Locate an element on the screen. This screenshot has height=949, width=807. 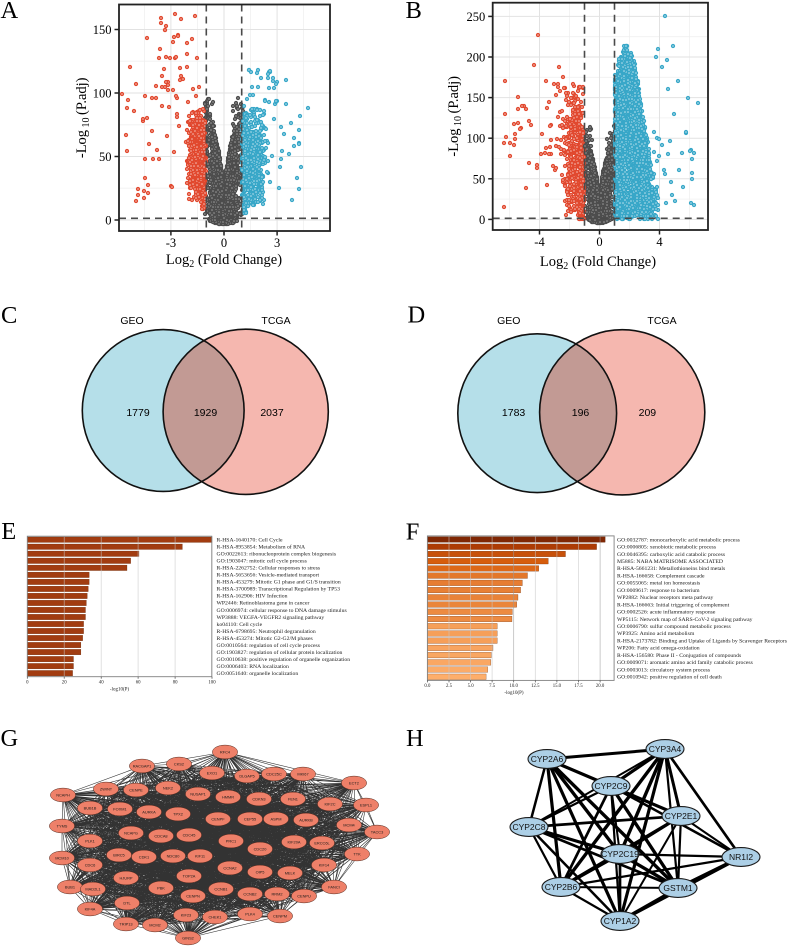
svg-text: 100 is located at coordinates (102, 94).